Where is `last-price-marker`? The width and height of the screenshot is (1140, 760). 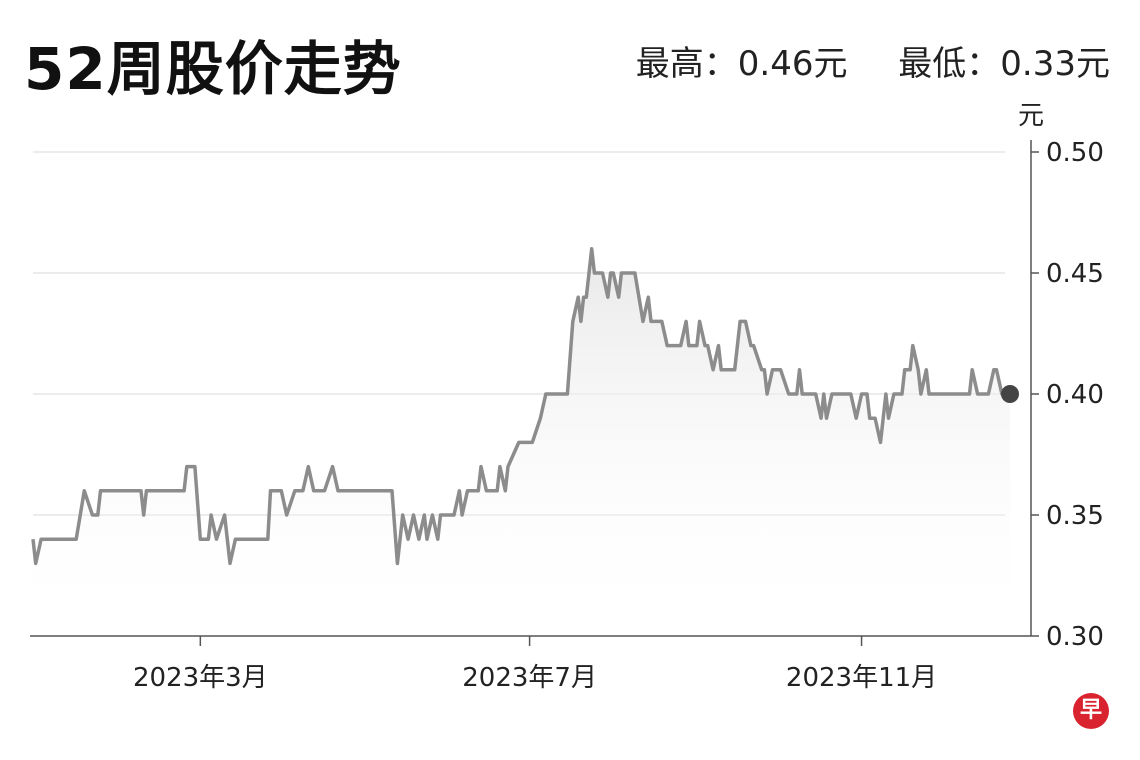 last-price-marker is located at coordinates (1010, 394).